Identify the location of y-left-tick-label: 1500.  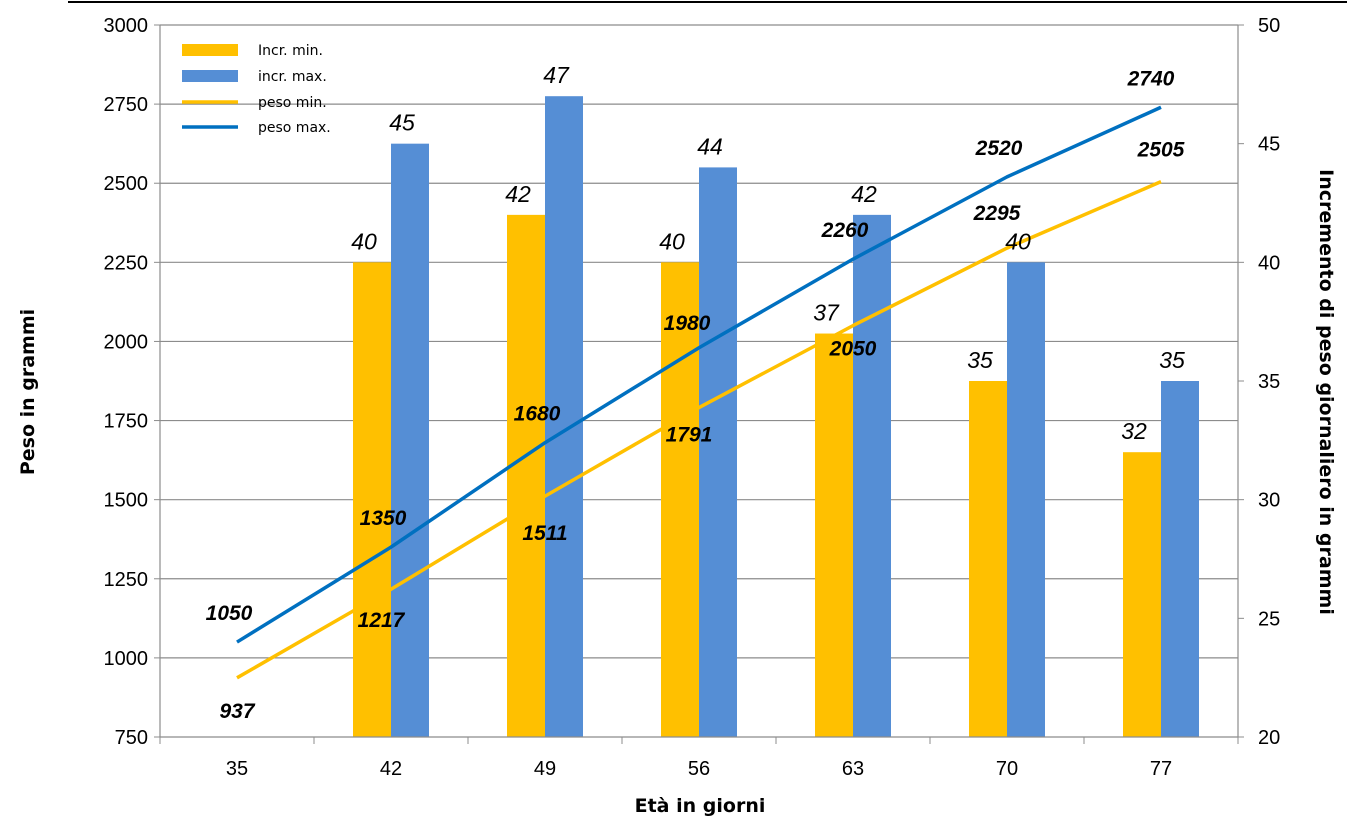
(126, 501).